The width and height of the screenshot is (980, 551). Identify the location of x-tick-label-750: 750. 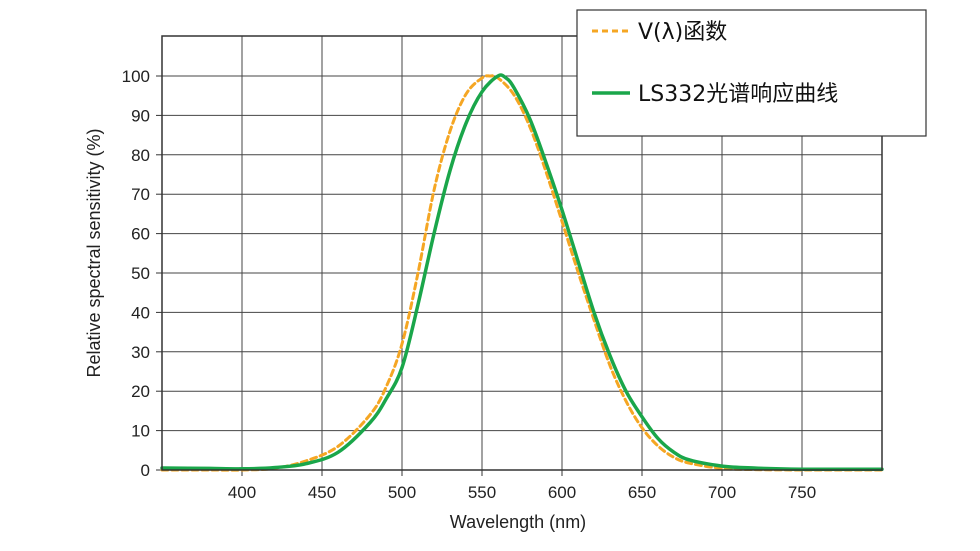
(802, 492).